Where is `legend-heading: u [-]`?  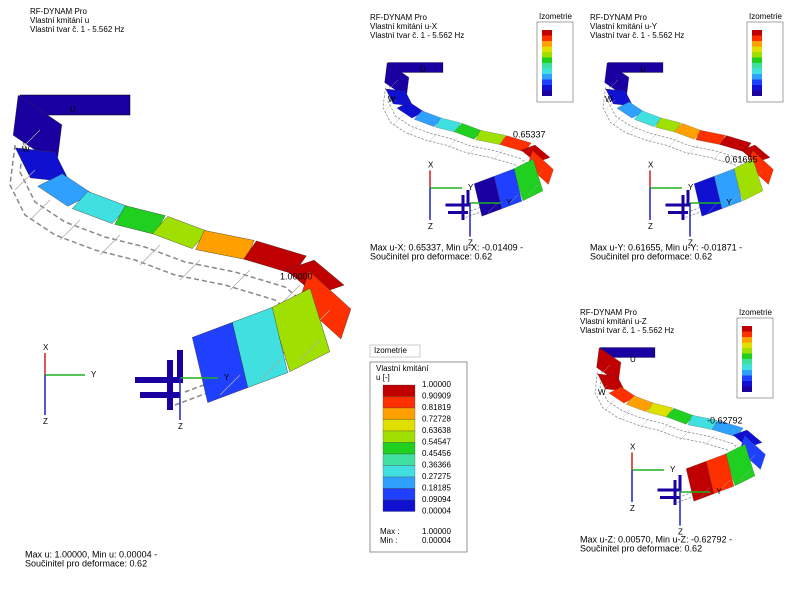 legend-heading: u [-] is located at coordinates (383, 377).